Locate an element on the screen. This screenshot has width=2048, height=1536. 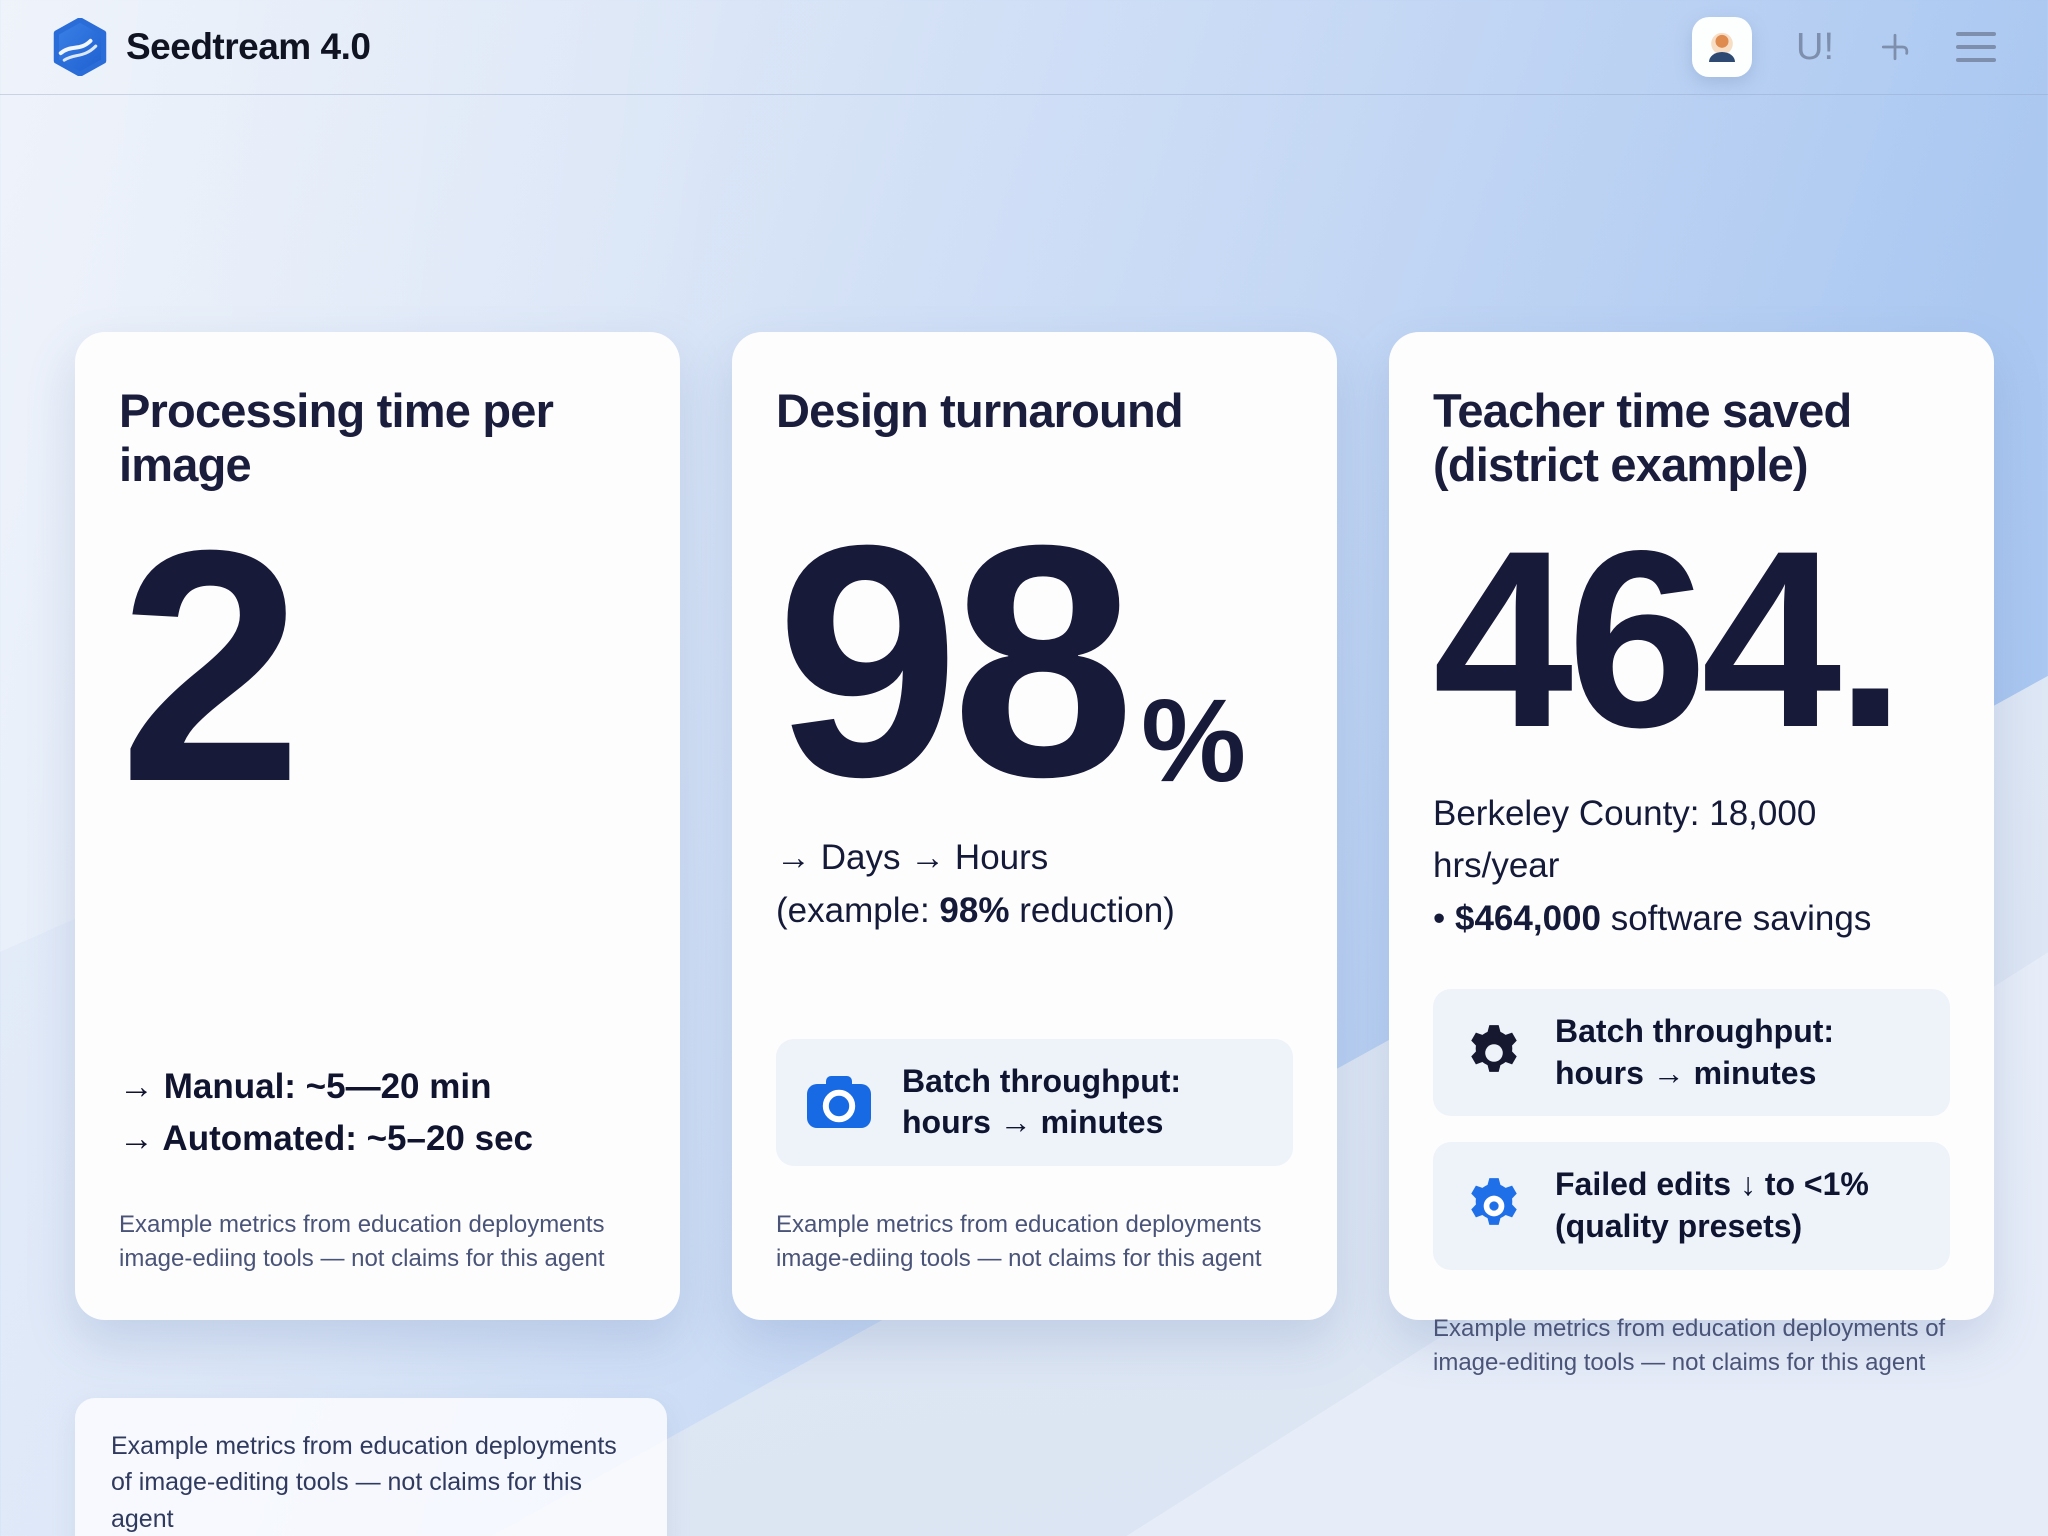
stat-line: Berkeley County: 18,000 hrs/year is located at coordinates (1625, 839).